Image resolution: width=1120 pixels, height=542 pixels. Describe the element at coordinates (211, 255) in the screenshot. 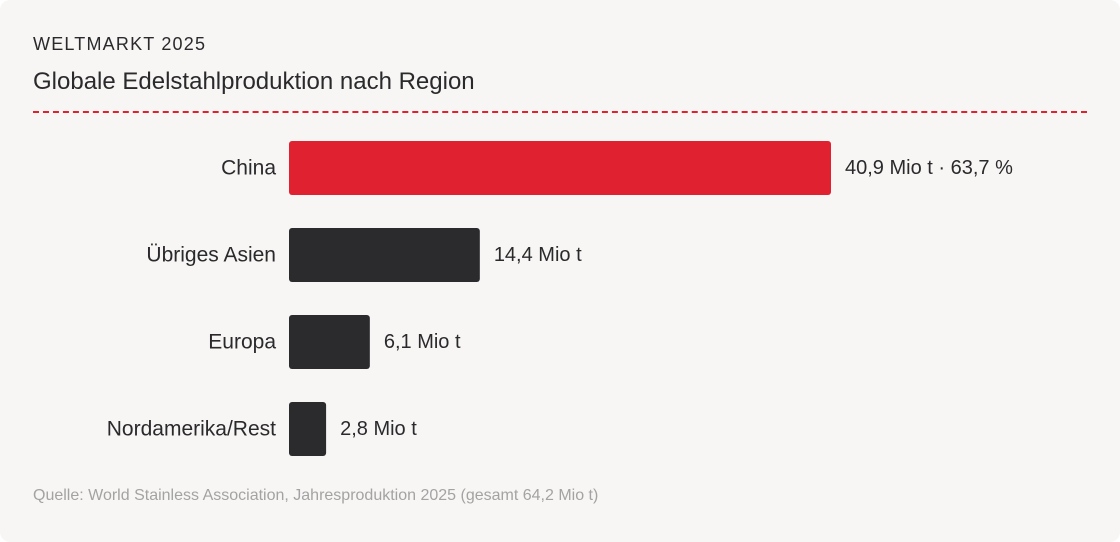

I see `category-label: Übriges Asien` at that location.